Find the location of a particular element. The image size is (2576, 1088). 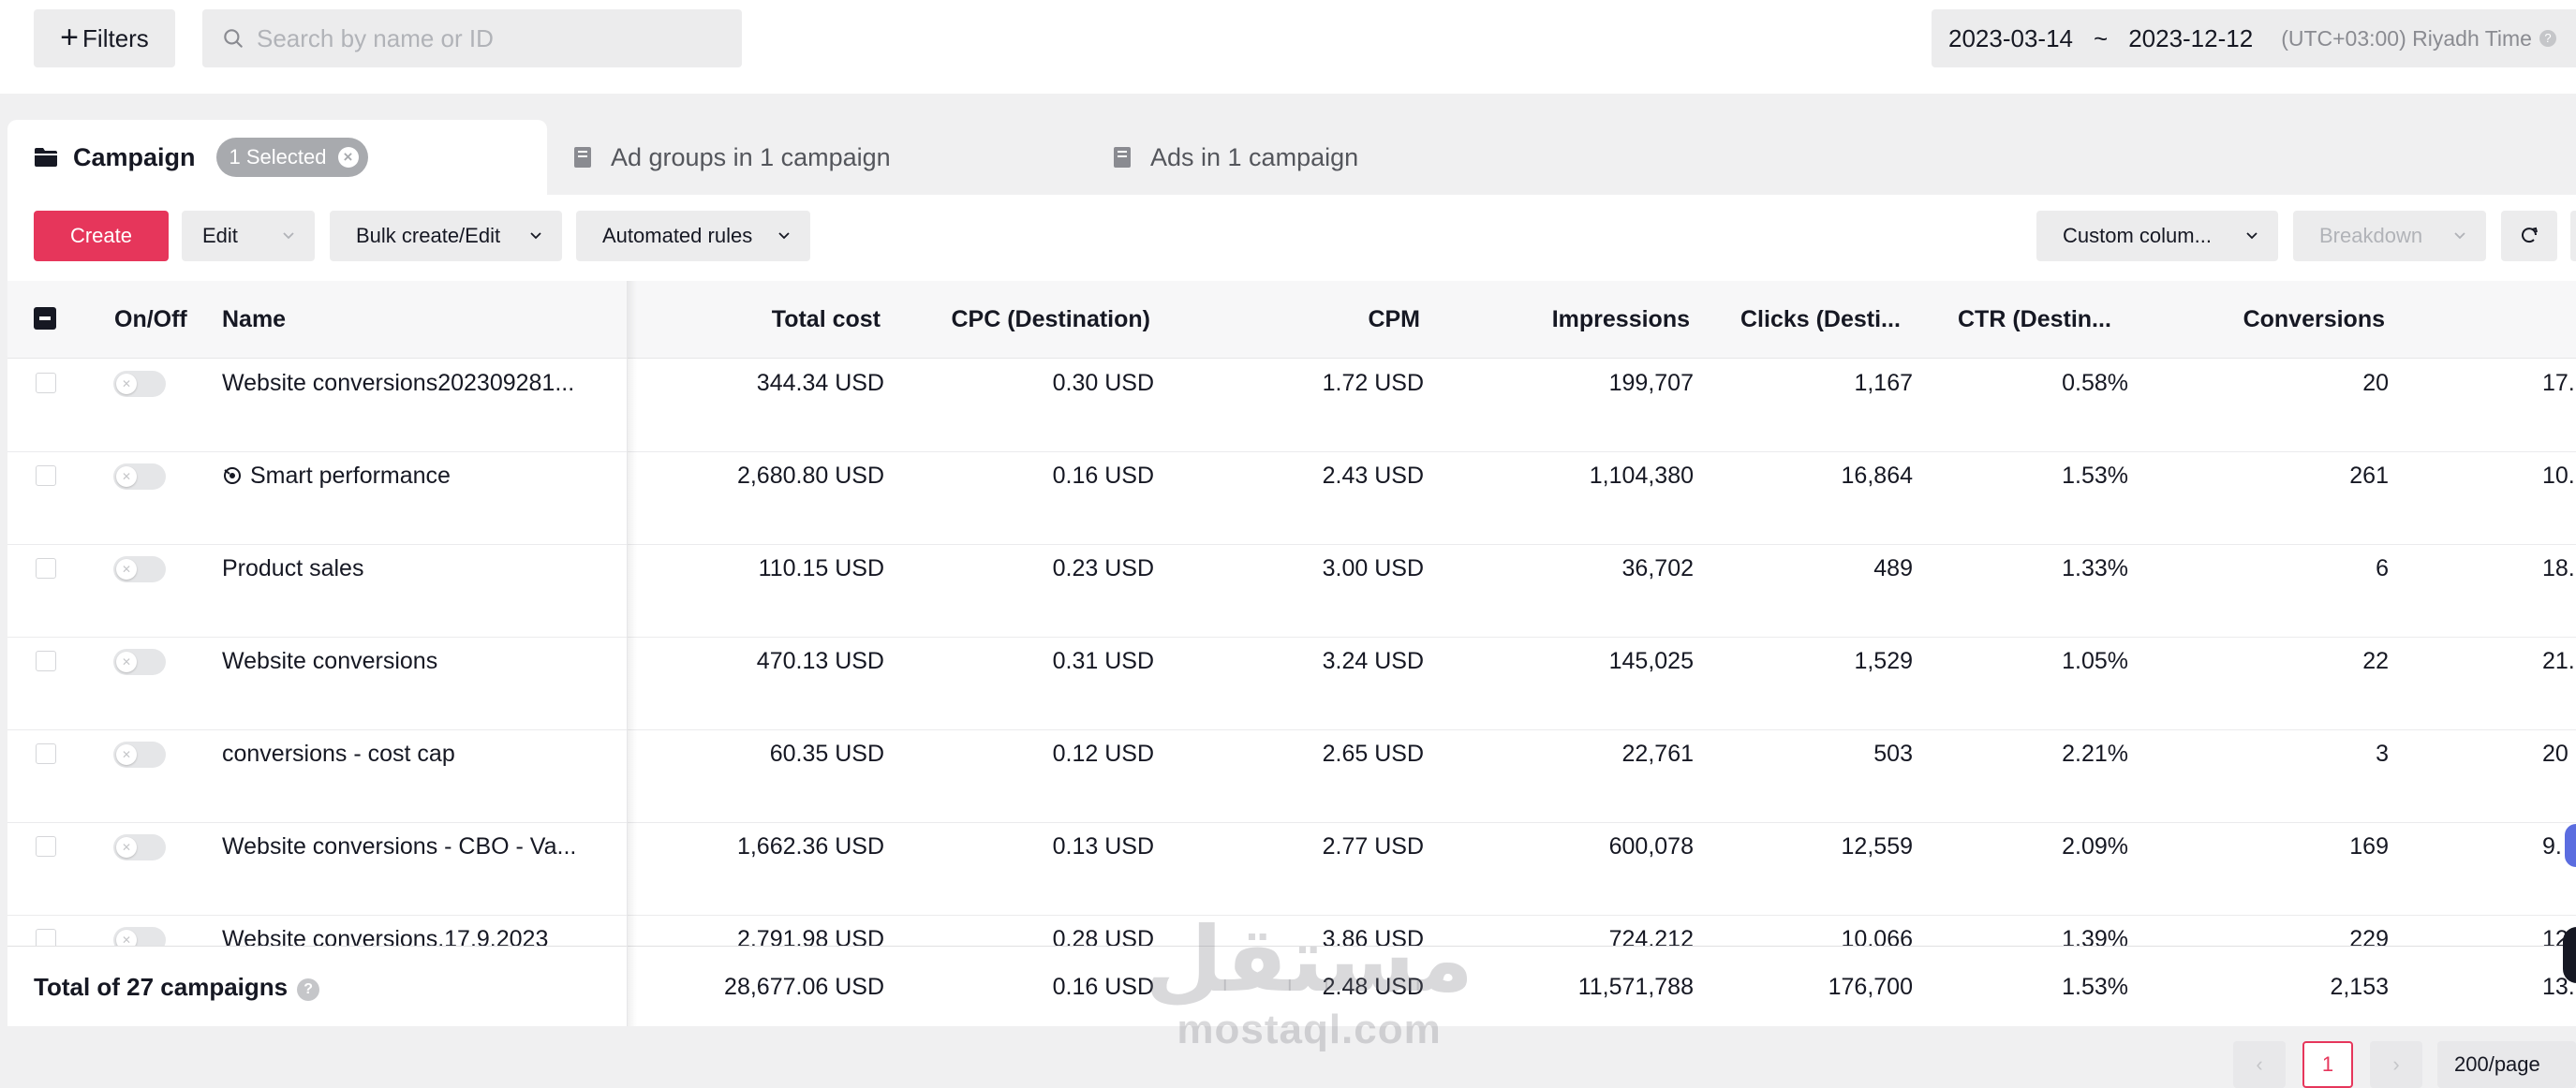

cell-ctr: 1.05% is located at coordinates (2095, 661).